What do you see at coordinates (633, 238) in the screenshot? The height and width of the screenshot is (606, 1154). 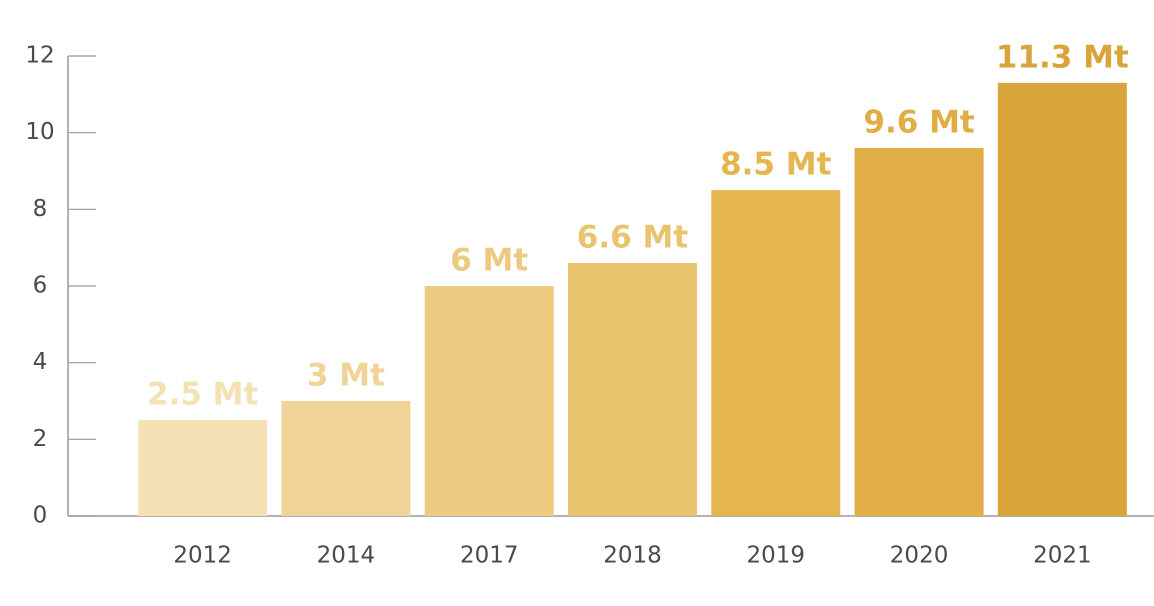 I see `value-label: 6.6 Mt` at bounding box center [633, 238].